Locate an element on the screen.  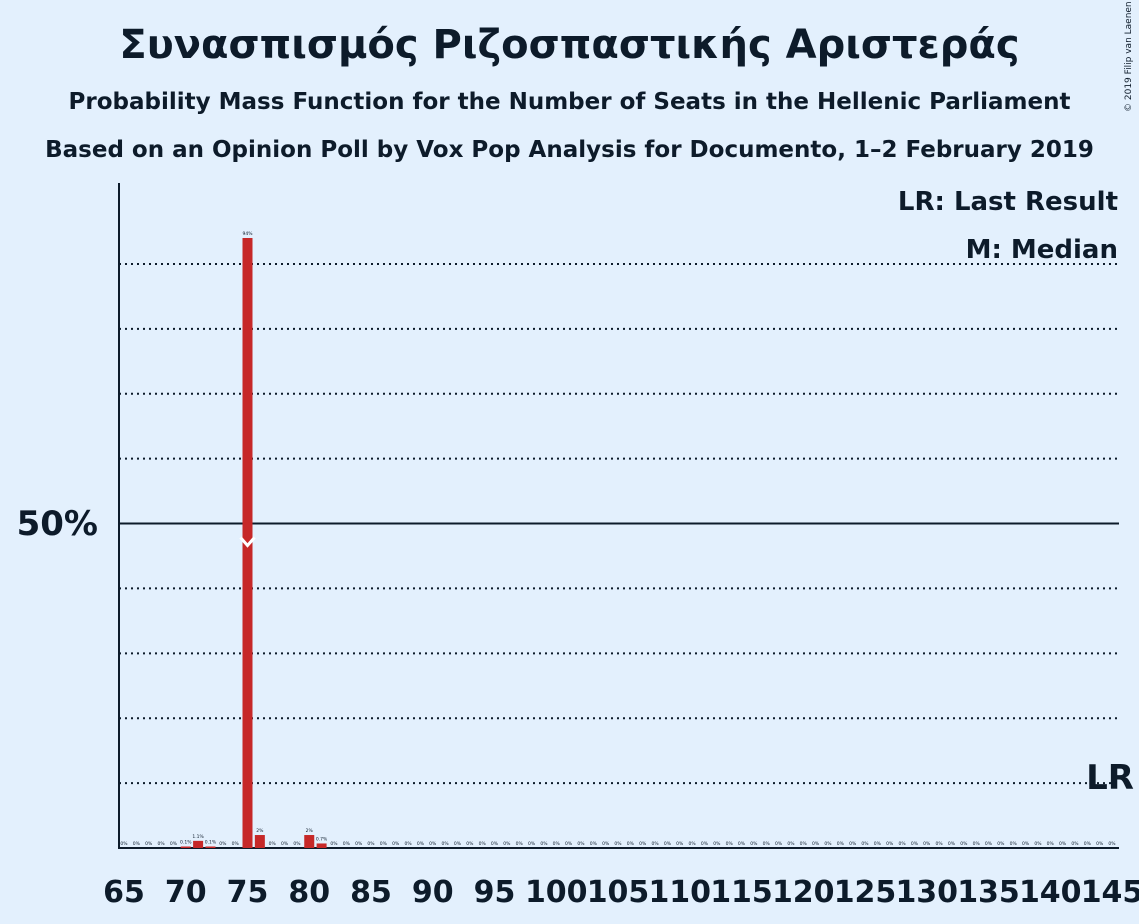
x-tick-label-145: 145 is located at coordinates (1110, 892).